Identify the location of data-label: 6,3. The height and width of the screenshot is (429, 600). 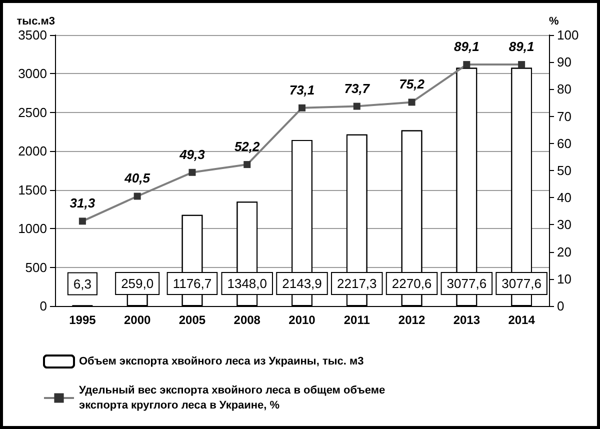
(82, 284).